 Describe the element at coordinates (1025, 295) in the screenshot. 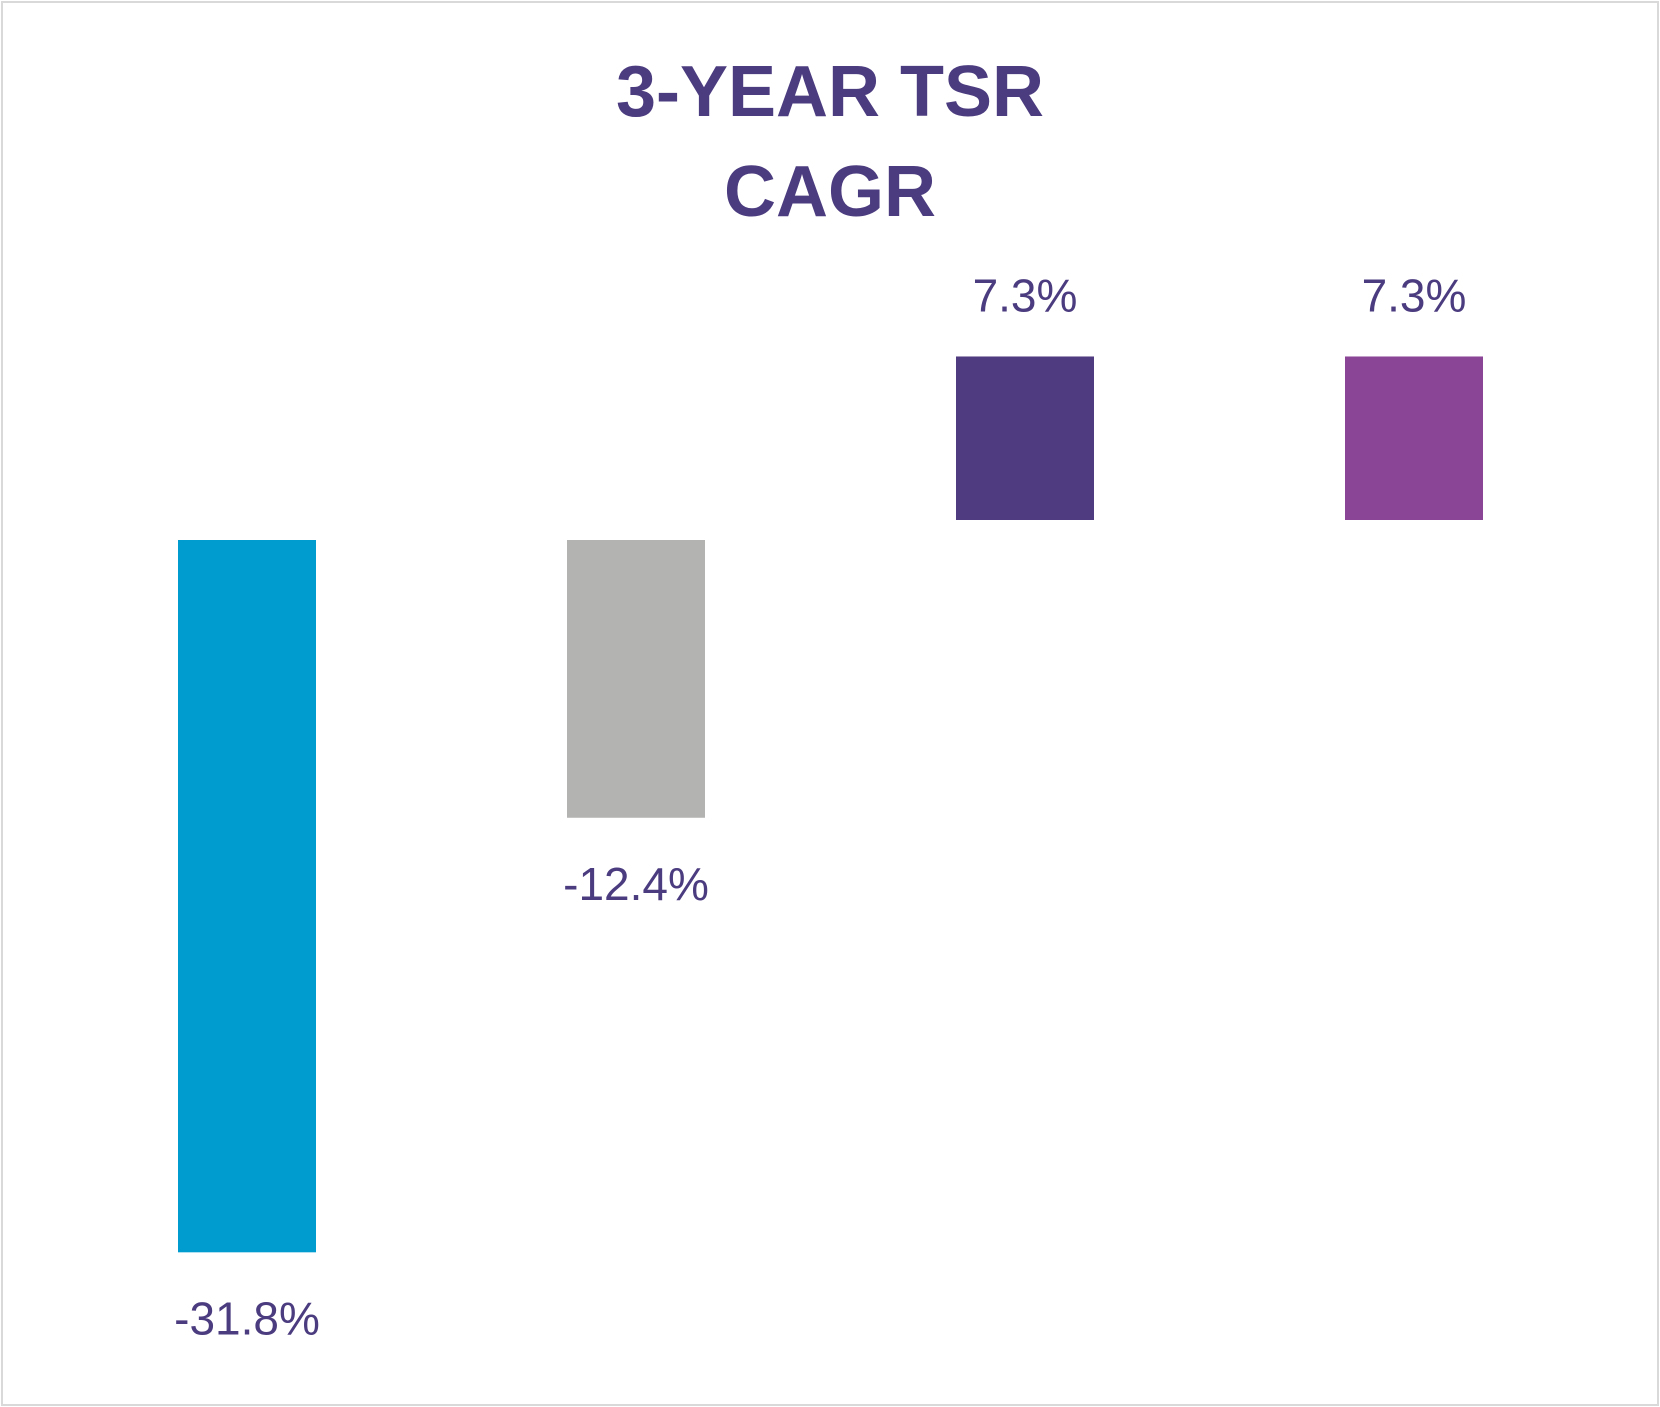

I see `data-label-3: 7.3%` at that location.